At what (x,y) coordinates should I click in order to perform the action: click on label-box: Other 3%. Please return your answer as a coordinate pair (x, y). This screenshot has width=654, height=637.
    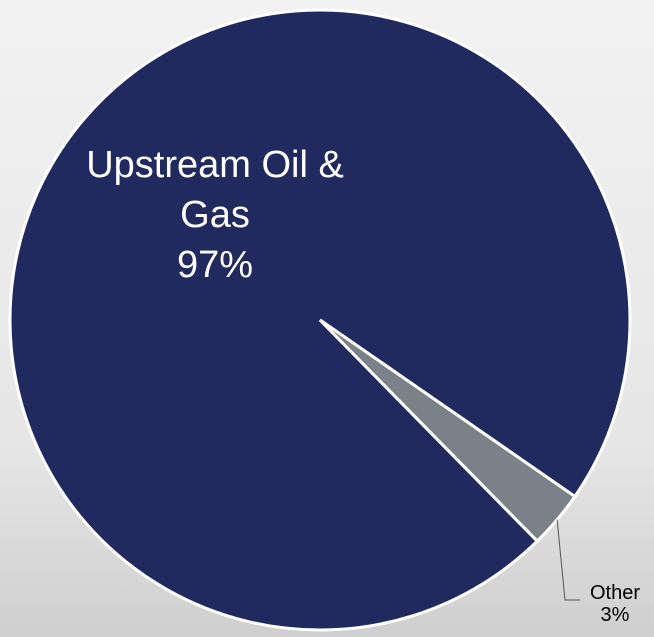
    Looking at the image, I should click on (615, 604).